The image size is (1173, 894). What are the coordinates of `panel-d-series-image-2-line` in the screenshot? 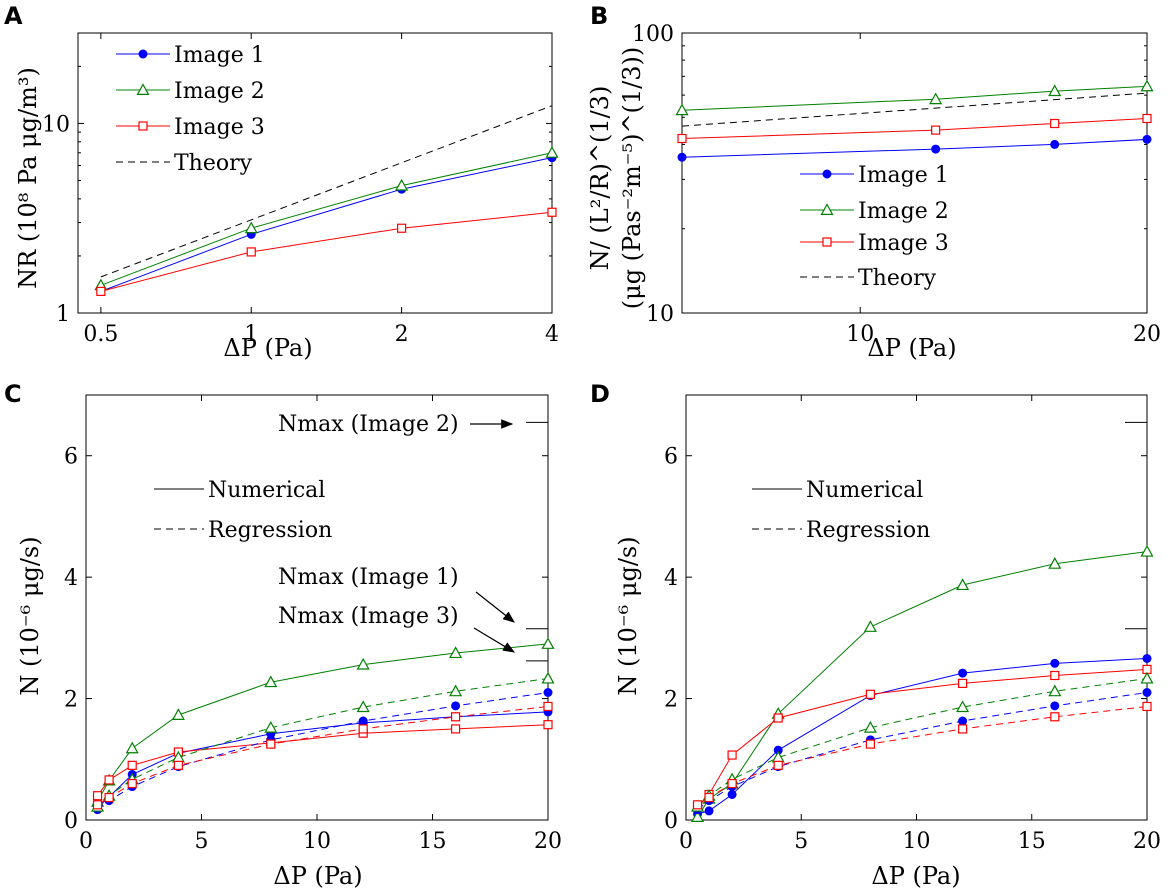 It's located at (922, 684).